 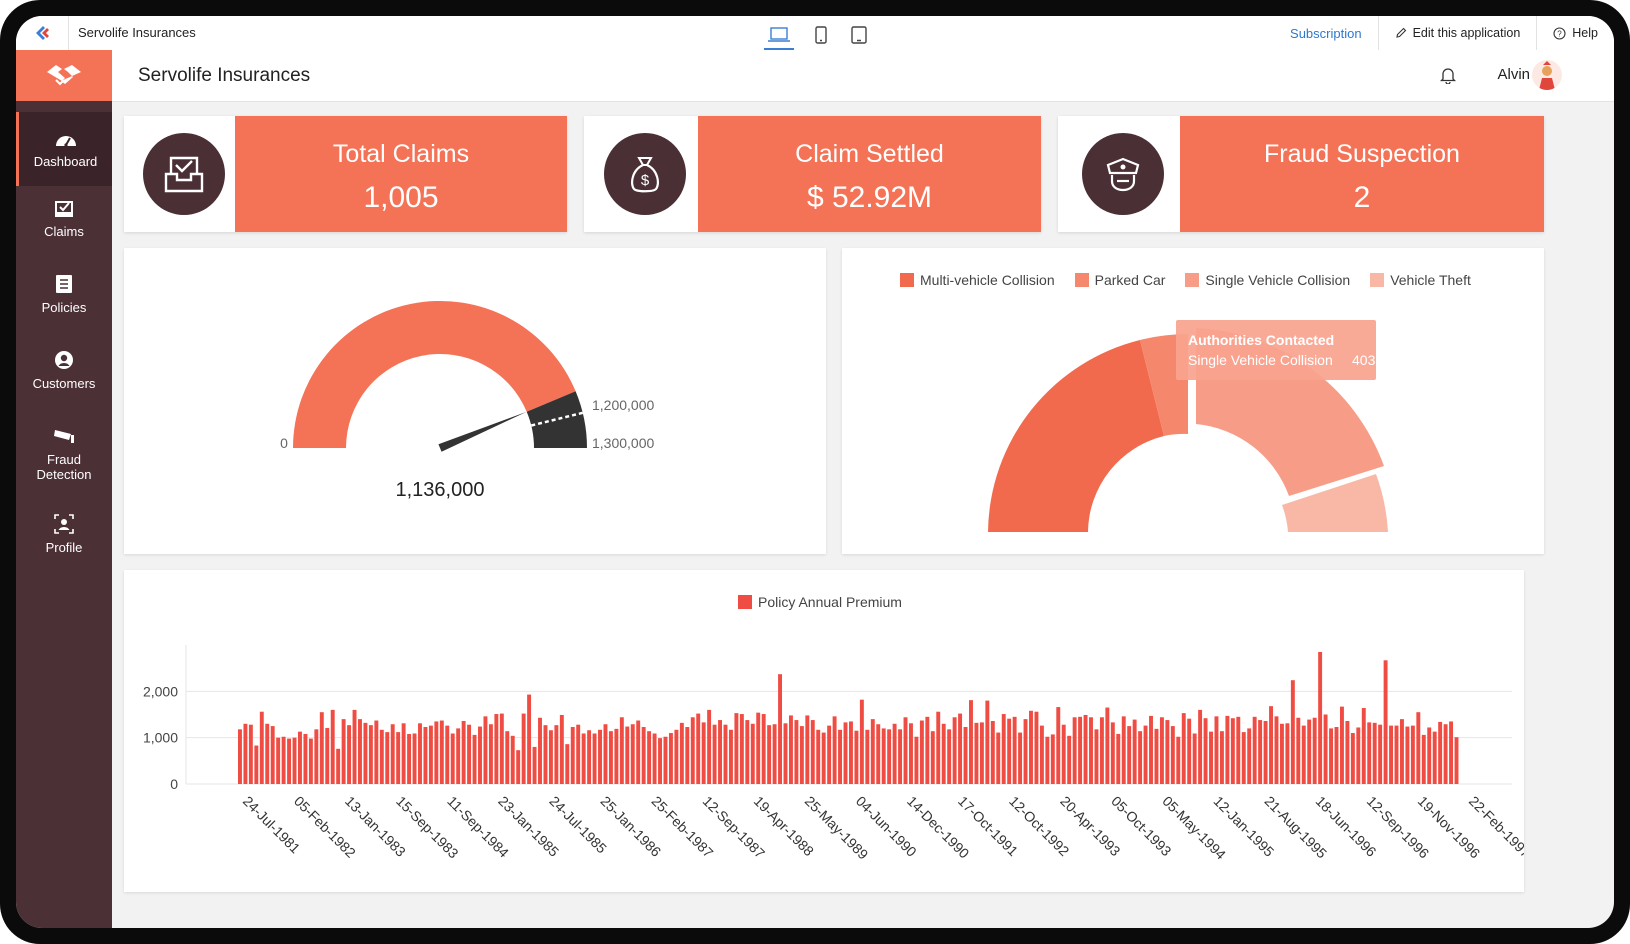 I want to click on donut-slice-vehicle-theft, so click(x=1335, y=503).